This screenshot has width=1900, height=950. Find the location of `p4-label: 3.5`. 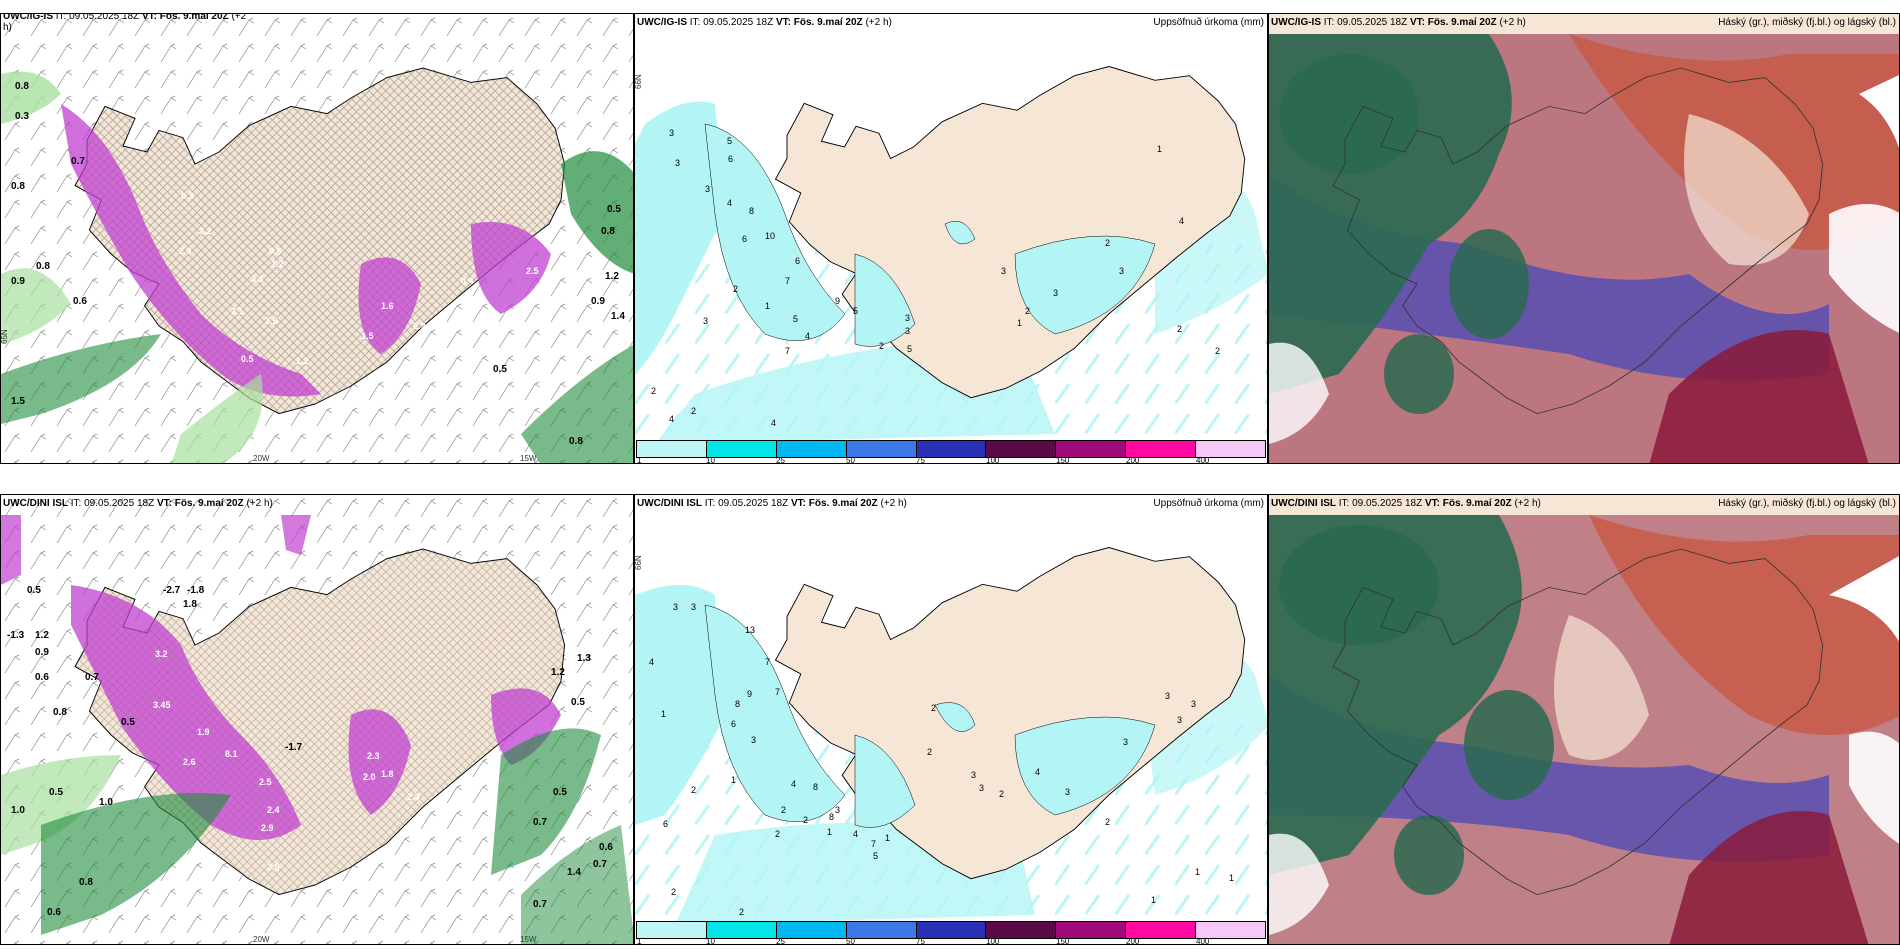

p4-label: 3.5 is located at coordinates (273, 867).